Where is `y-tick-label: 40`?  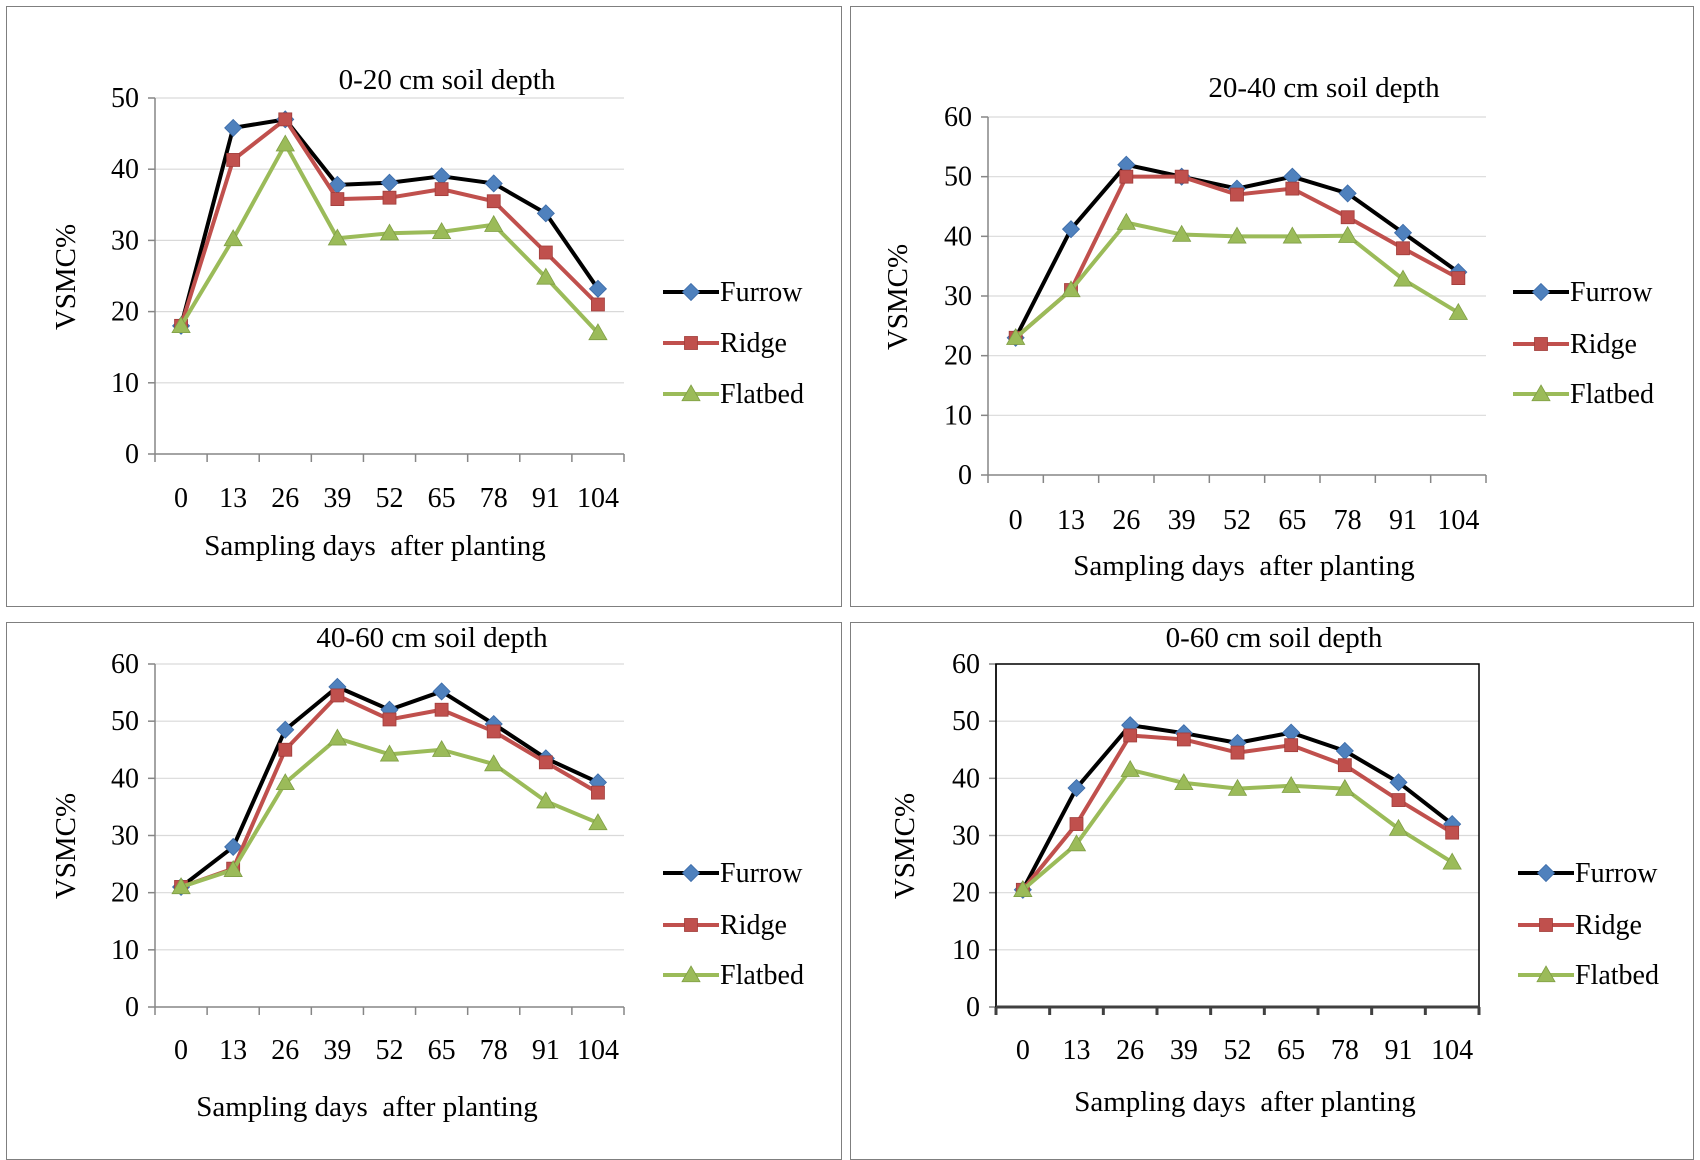 y-tick-label: 40 is located at coordinates (125, 169).